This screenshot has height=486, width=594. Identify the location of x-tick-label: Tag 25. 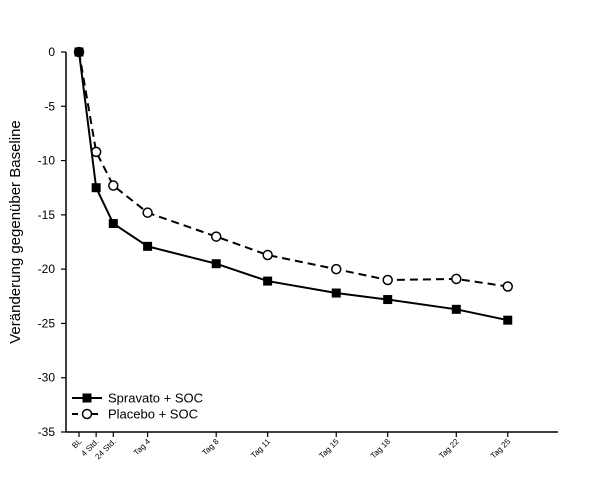
(501, 449).